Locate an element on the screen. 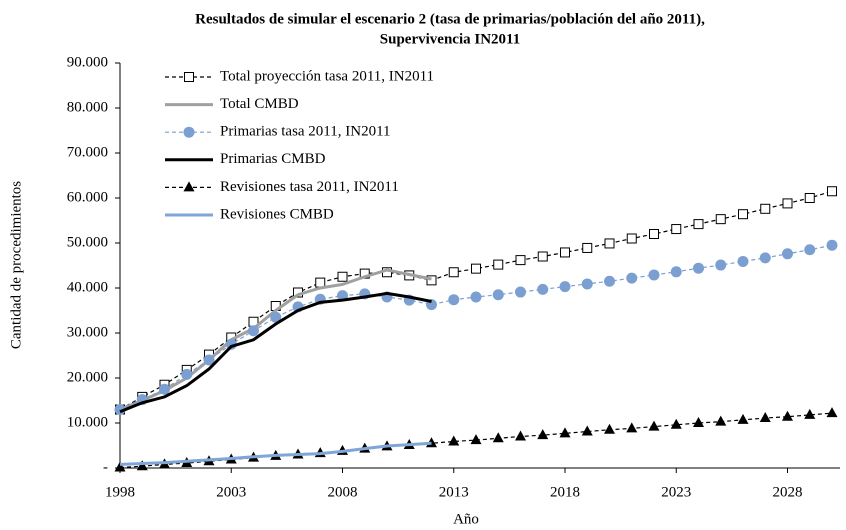 The image size is (846, 530). legend-label: Primarias tasa 2011, IN2011 is located at coordinates (305, 132).